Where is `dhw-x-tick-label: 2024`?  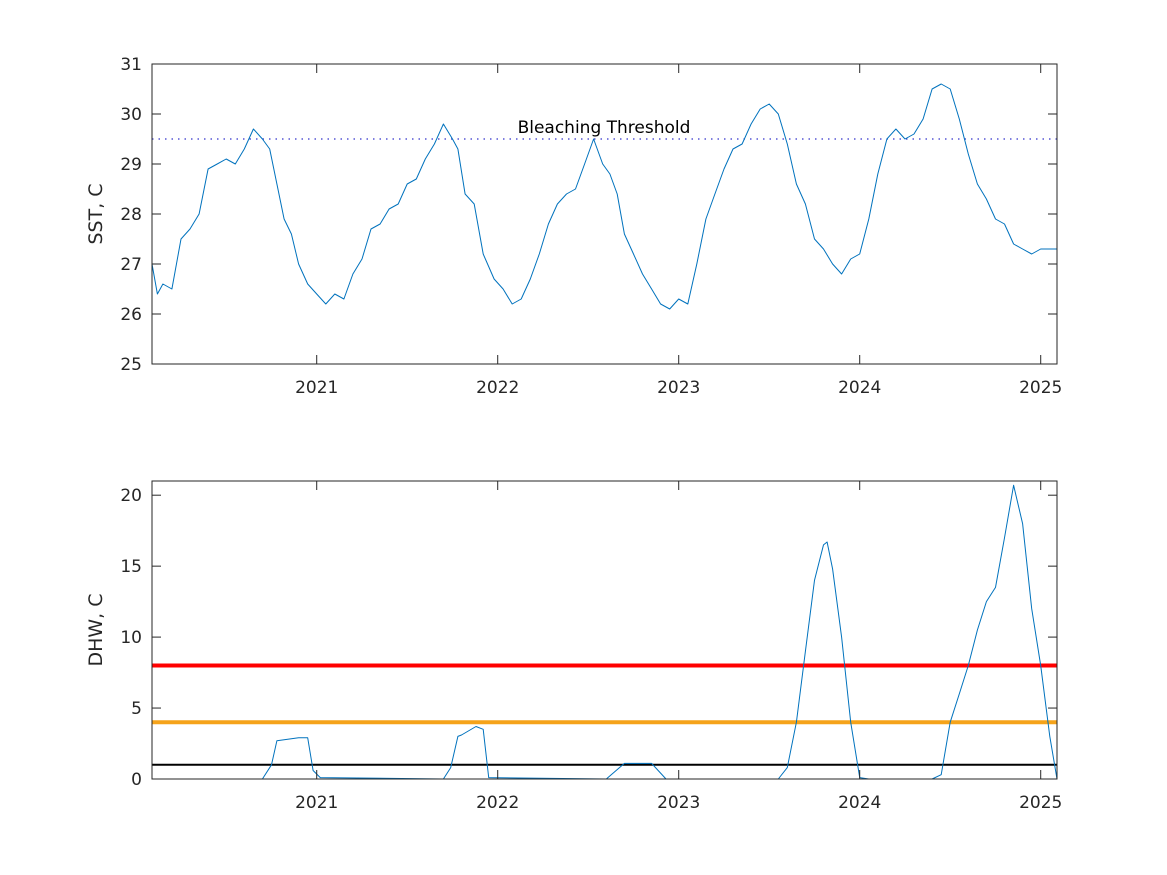
dhw-x-tick-label: 2024 is located at coordinates (859, 803).